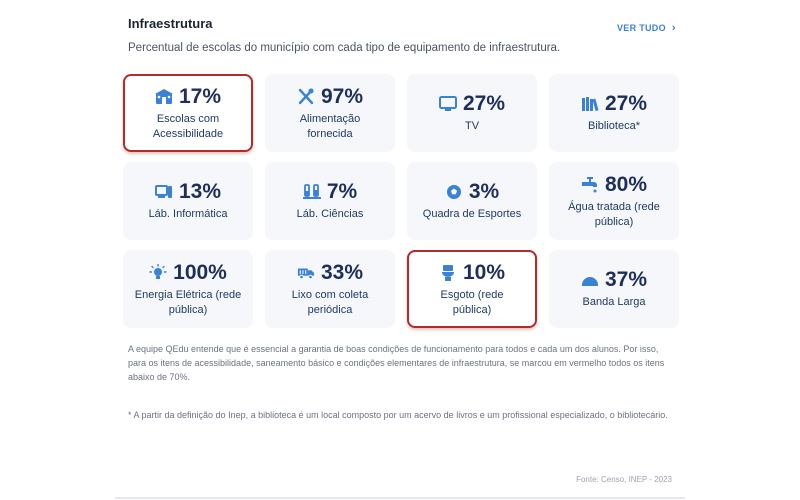 This screenshot has height=500, width=800. I want to click on see-all-label: VER TUDO, so click(641, 28).